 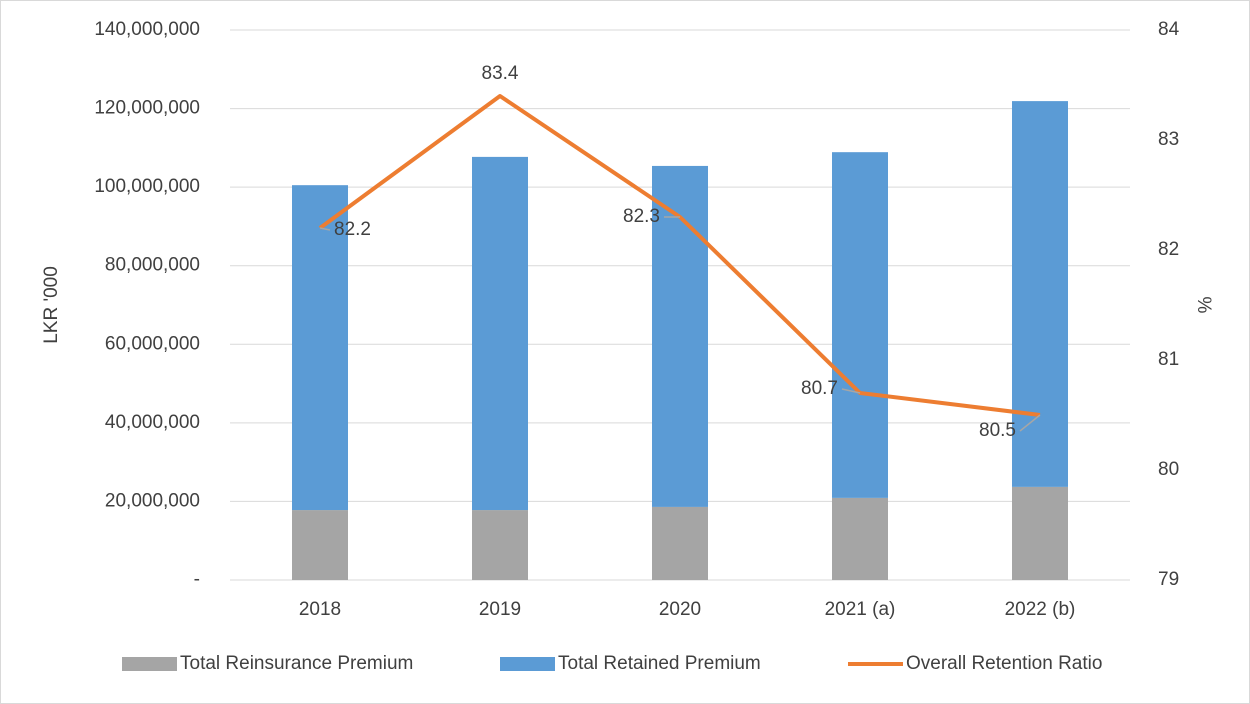 What do you see at coordinates (152, 343) in the screenshot?
I see `y-tick-label: 60,000,000` at bounding box center [152, 343].